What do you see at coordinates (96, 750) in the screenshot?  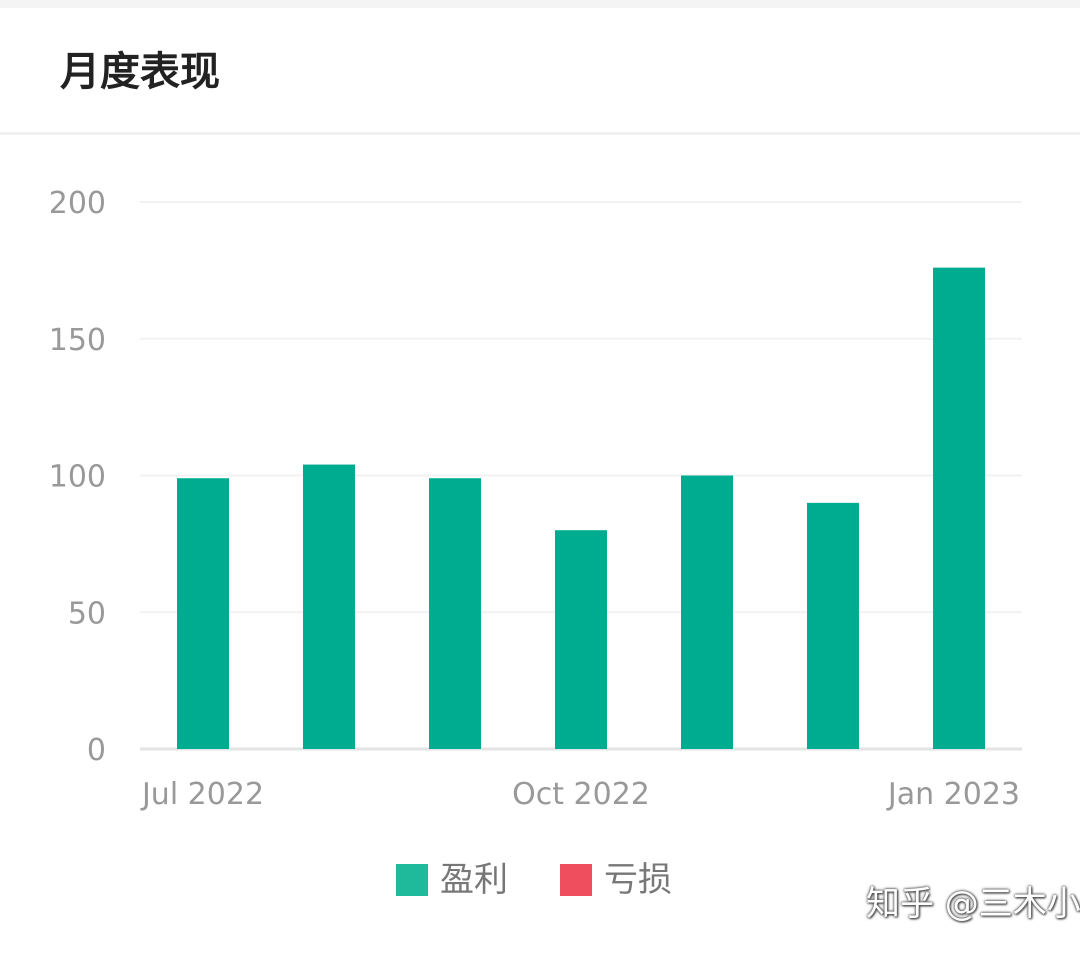 I see `y-tick-label-0: 0` at bounding box center [96, 750].